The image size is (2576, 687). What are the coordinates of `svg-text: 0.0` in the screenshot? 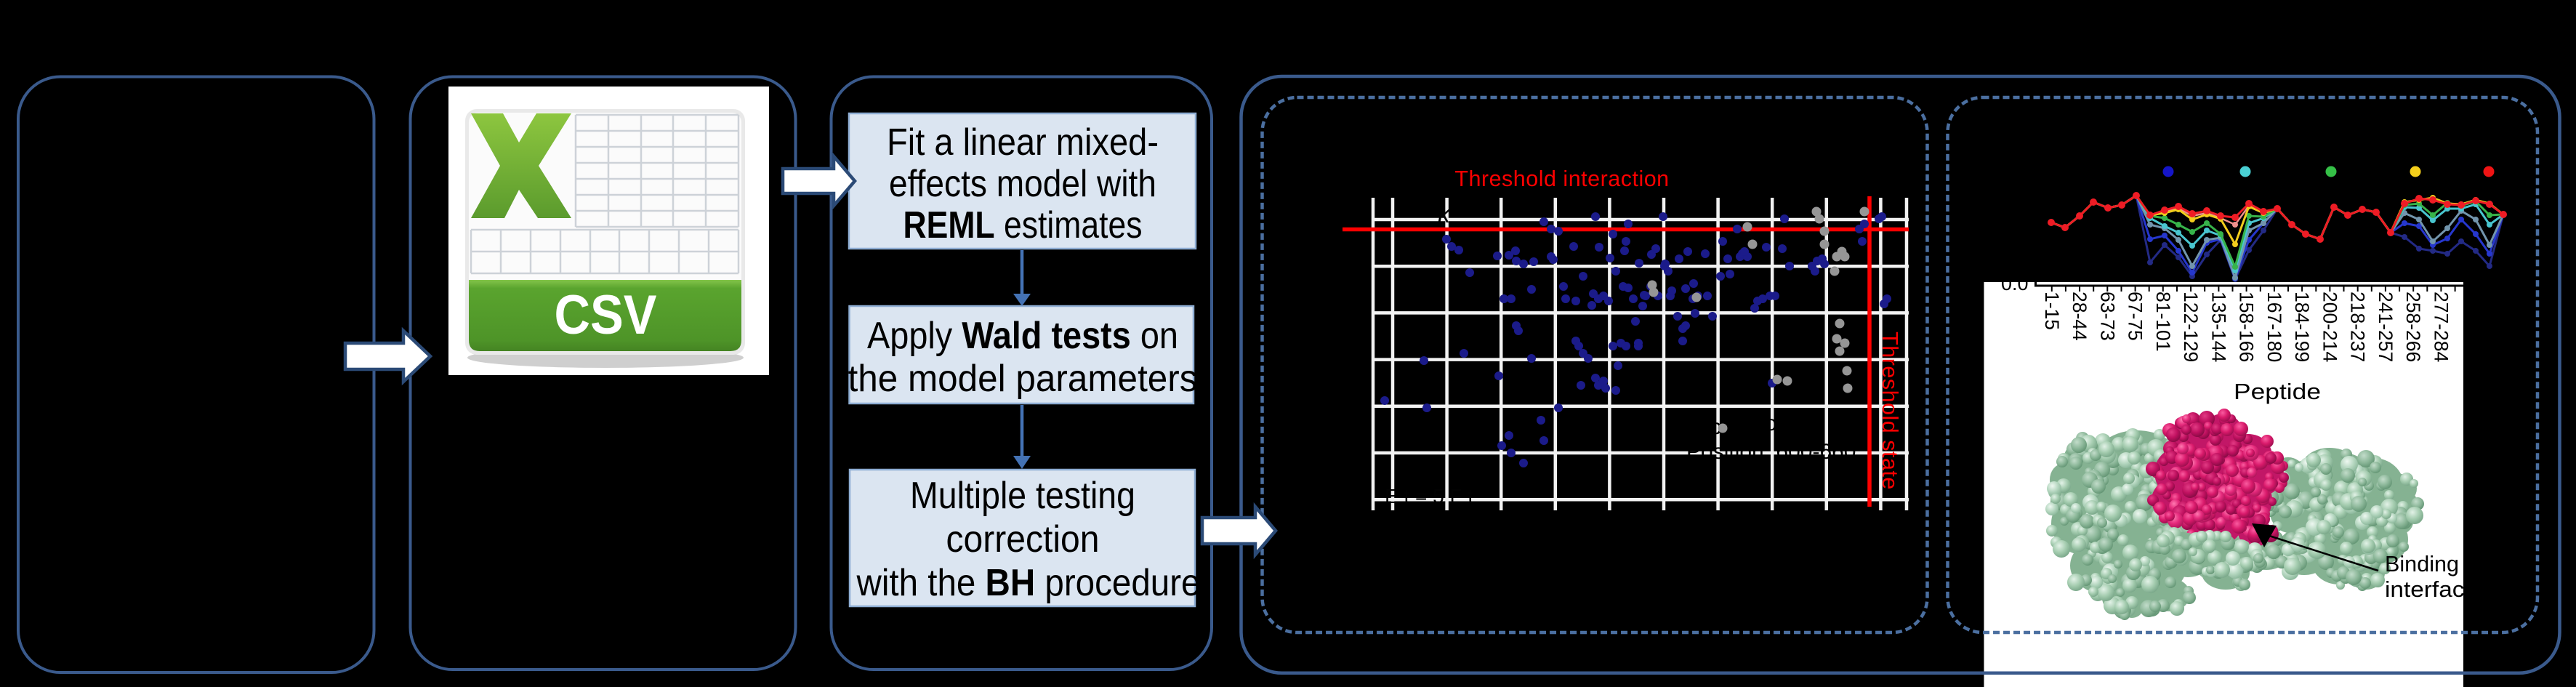 It's located at (2015, 283).